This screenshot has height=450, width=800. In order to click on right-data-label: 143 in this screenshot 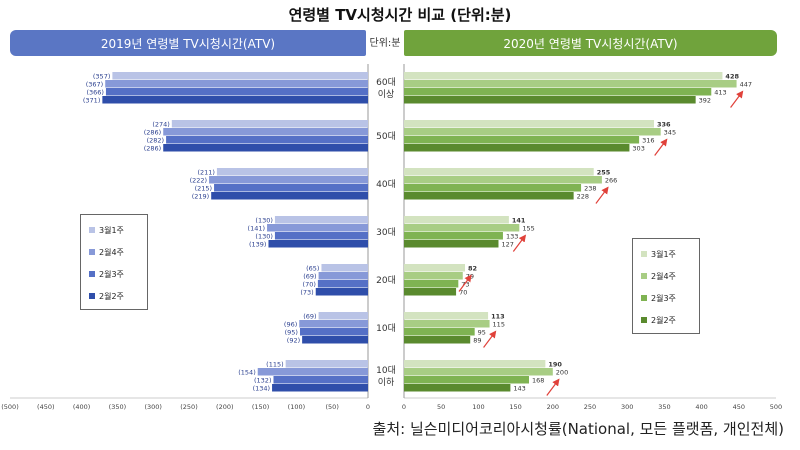, I will do `click(519, 389)`.